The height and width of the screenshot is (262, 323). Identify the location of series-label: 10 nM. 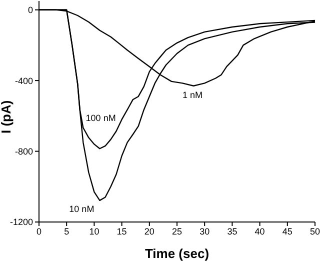
(81, 209).